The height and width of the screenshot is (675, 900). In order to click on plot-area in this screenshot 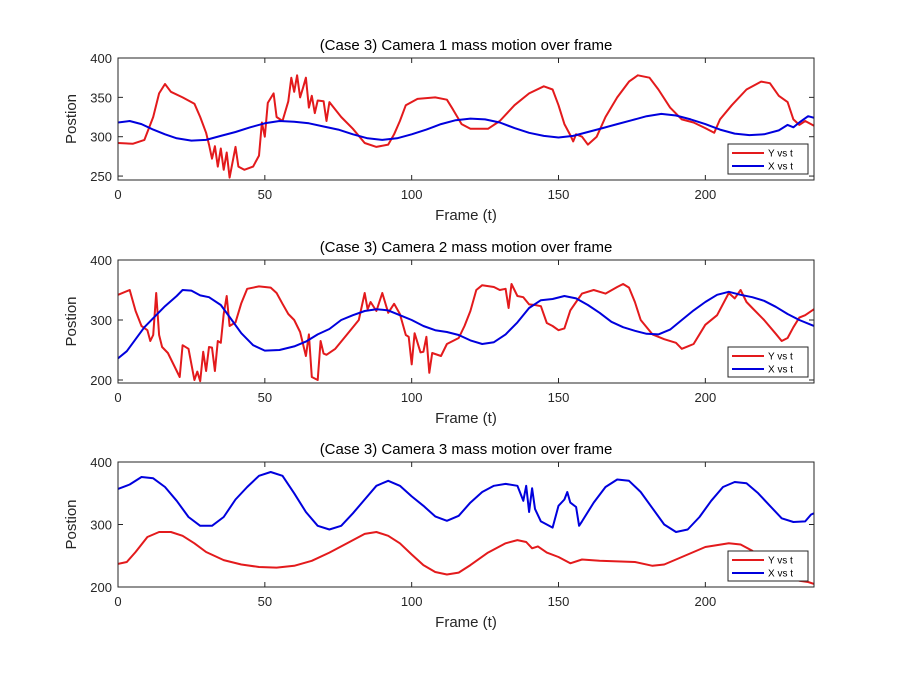, I will do `click(466, 524)`.